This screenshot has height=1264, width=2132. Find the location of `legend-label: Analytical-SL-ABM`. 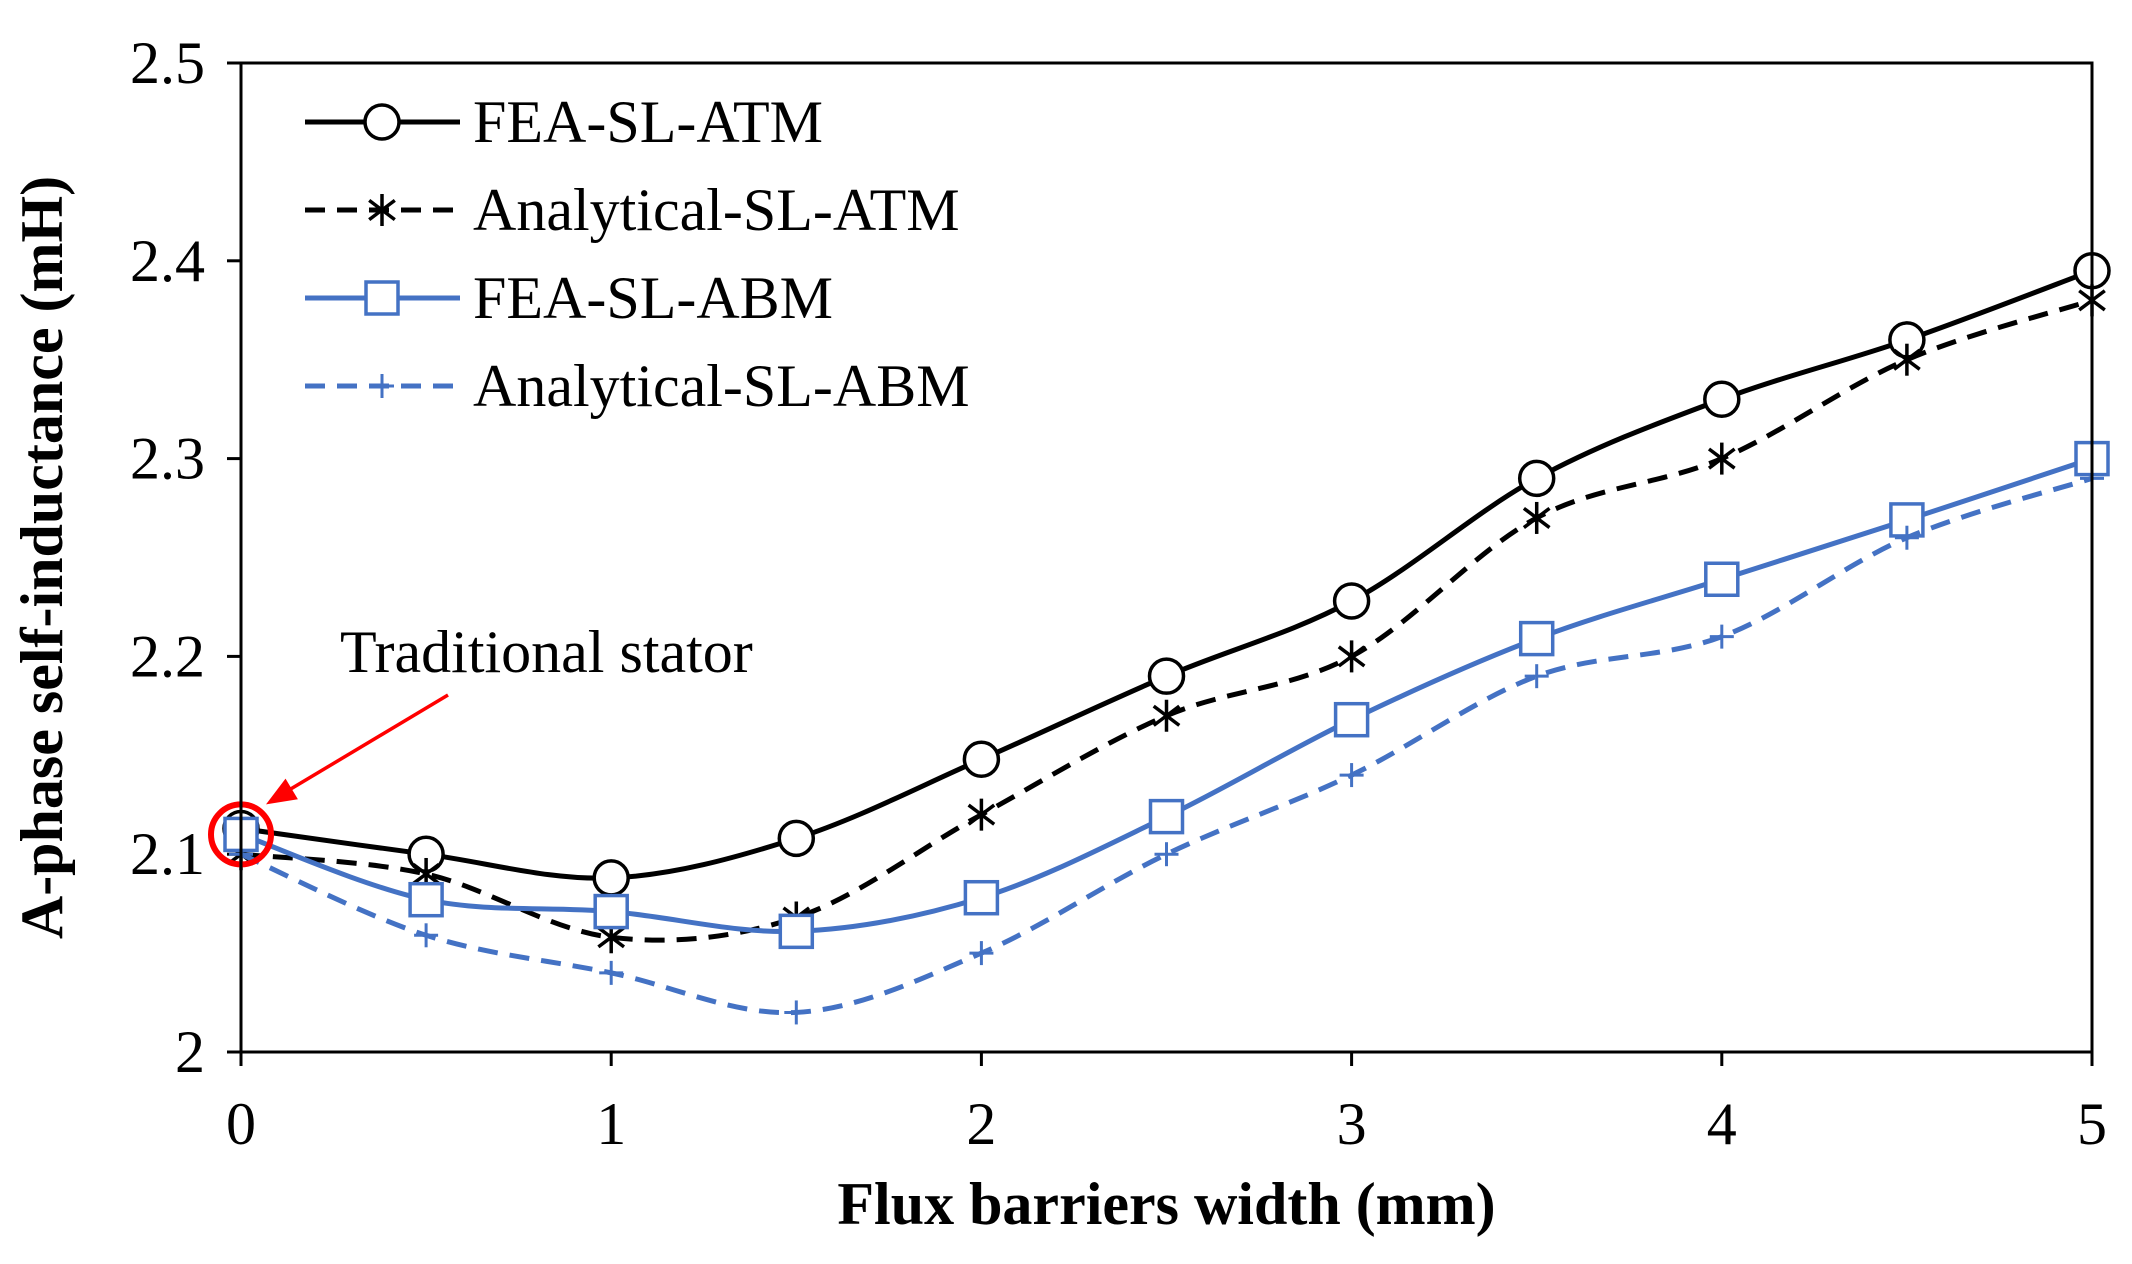

legend-label: Analytical-SL-ABM is located at coordinates (721, 386).